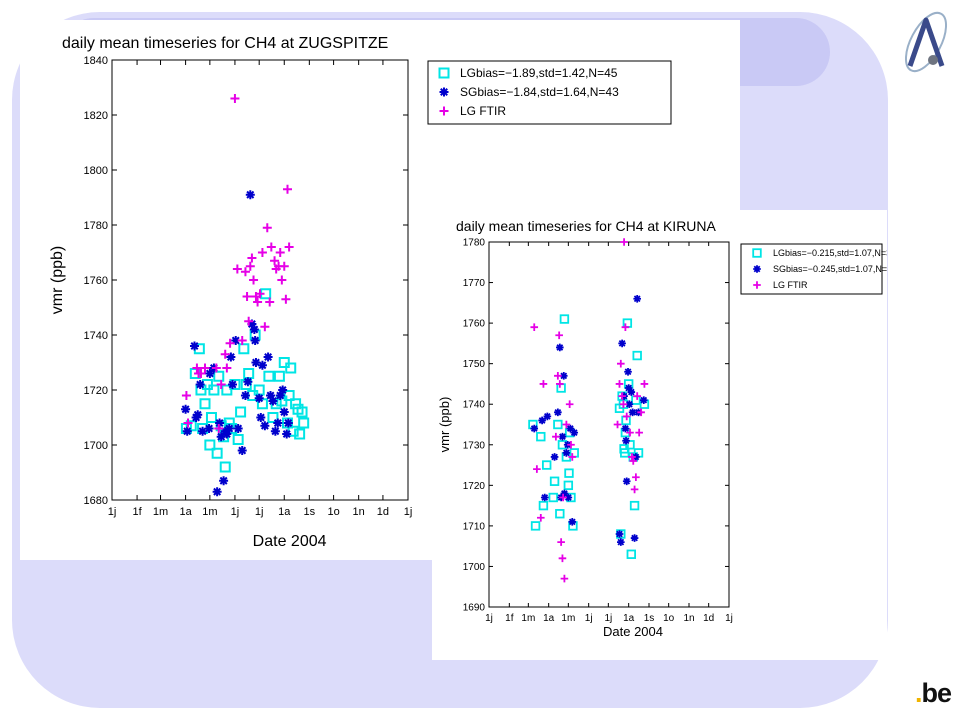  What do you see at coordinates (483, 111) in the screenshot?
I see `zugspitze-legend-label: LG FTIR` at bounding box center [483, 111].